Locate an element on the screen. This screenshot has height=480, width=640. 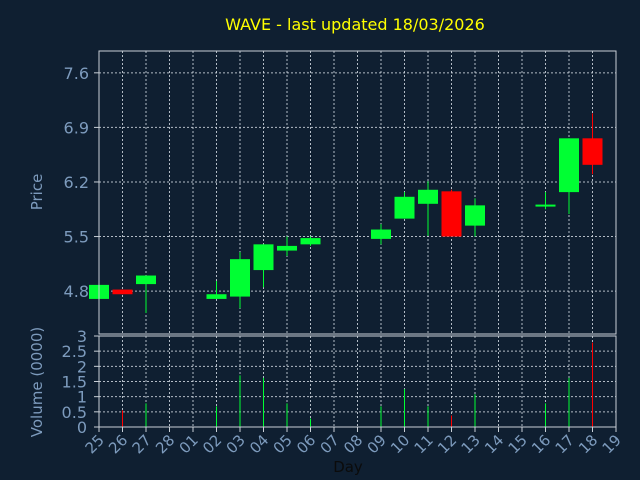
volume-tick-labels: 00.511.522.53 is located at coordinates (80, 382).